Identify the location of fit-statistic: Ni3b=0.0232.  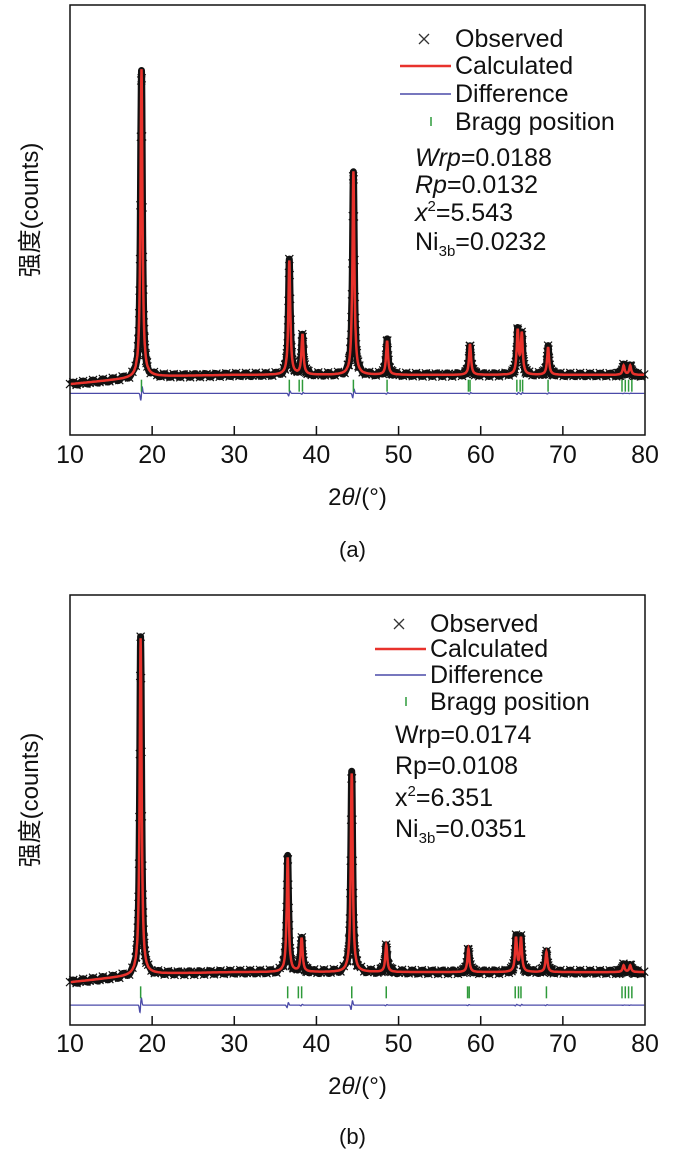
(480, 244).